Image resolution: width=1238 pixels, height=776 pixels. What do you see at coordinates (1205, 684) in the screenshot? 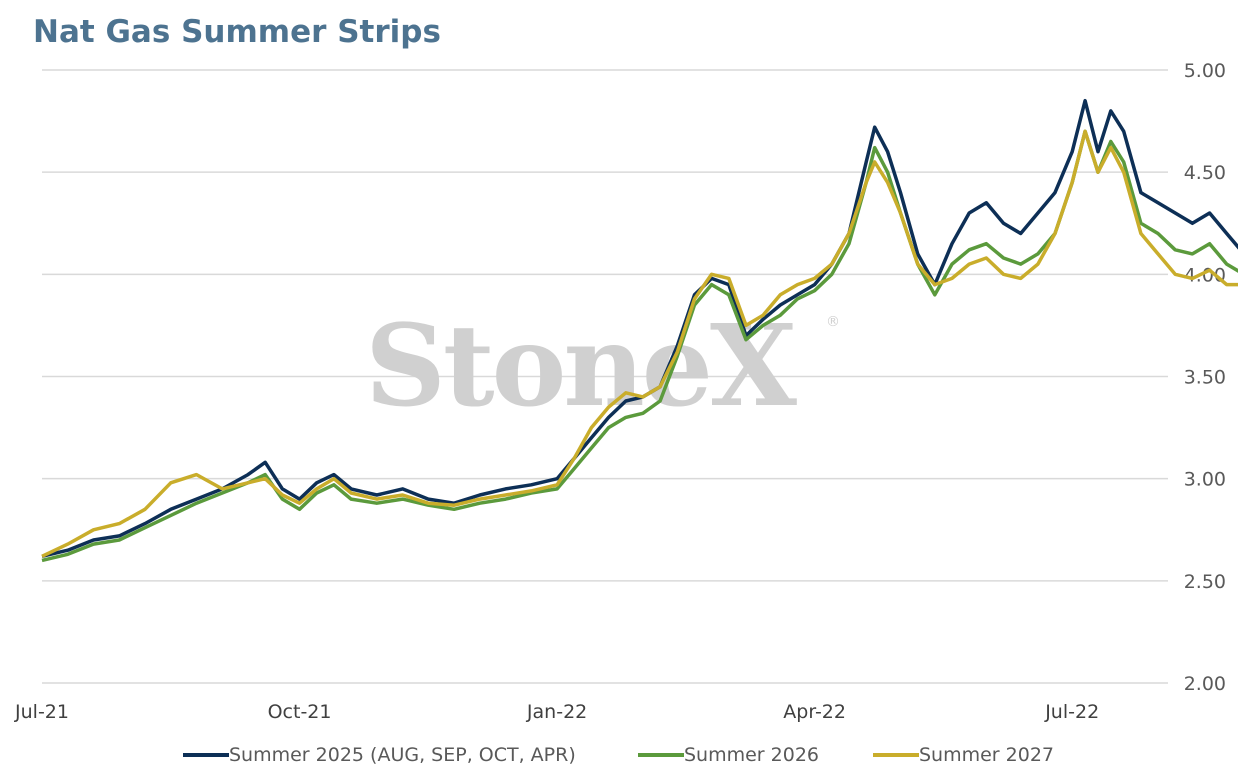
I see `y-tick-label: 2.00` at bounding box center [1205, 684].